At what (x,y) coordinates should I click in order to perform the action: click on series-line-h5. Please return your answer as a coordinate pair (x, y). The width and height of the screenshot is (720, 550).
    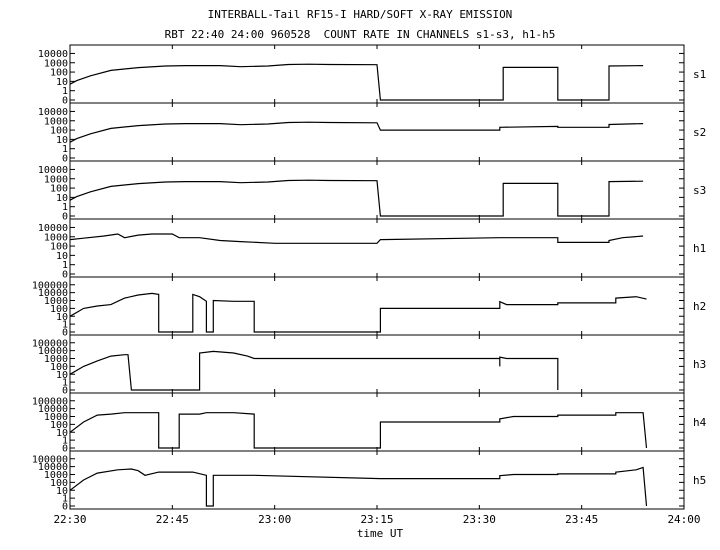
    Looking at the image, I should click on (358, 486).